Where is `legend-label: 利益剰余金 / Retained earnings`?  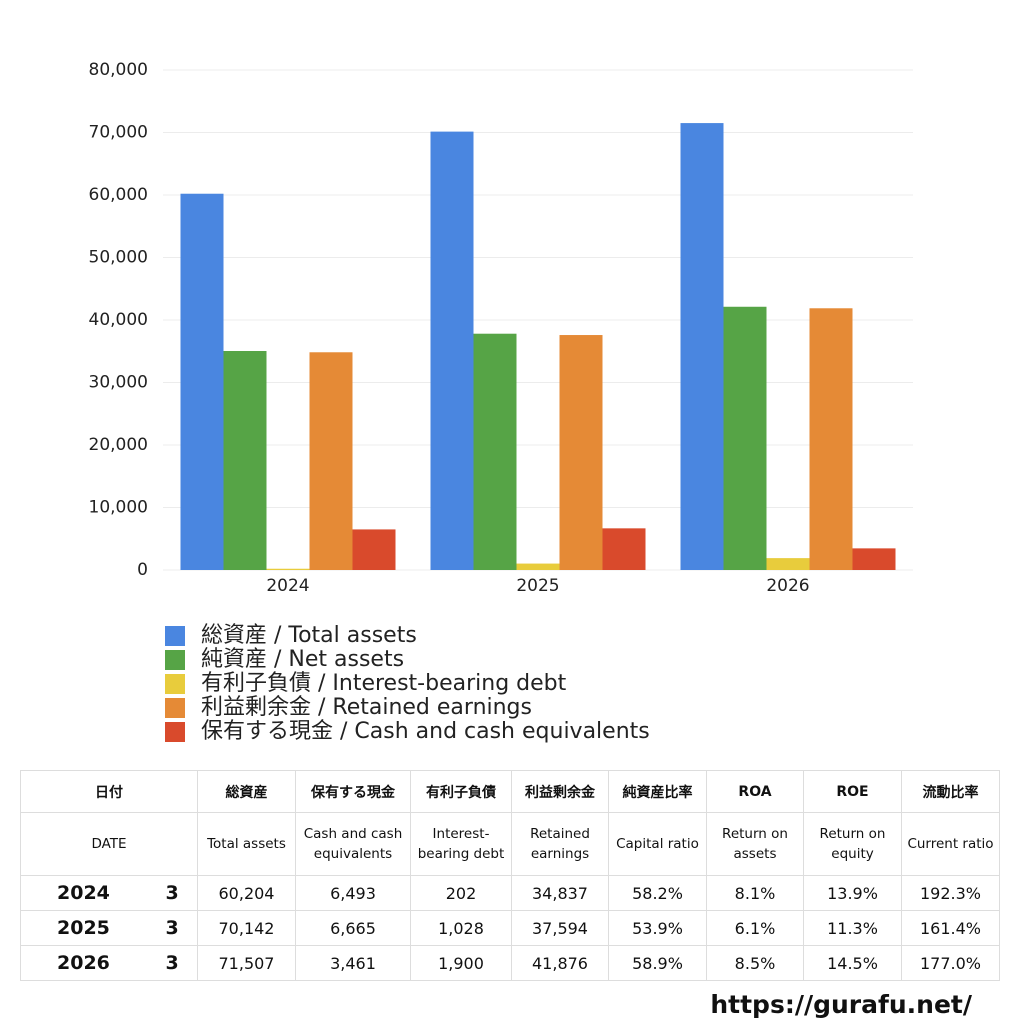 legend-label: 利益剰余金 / Retained earnings is located at coordinates (366, 707).